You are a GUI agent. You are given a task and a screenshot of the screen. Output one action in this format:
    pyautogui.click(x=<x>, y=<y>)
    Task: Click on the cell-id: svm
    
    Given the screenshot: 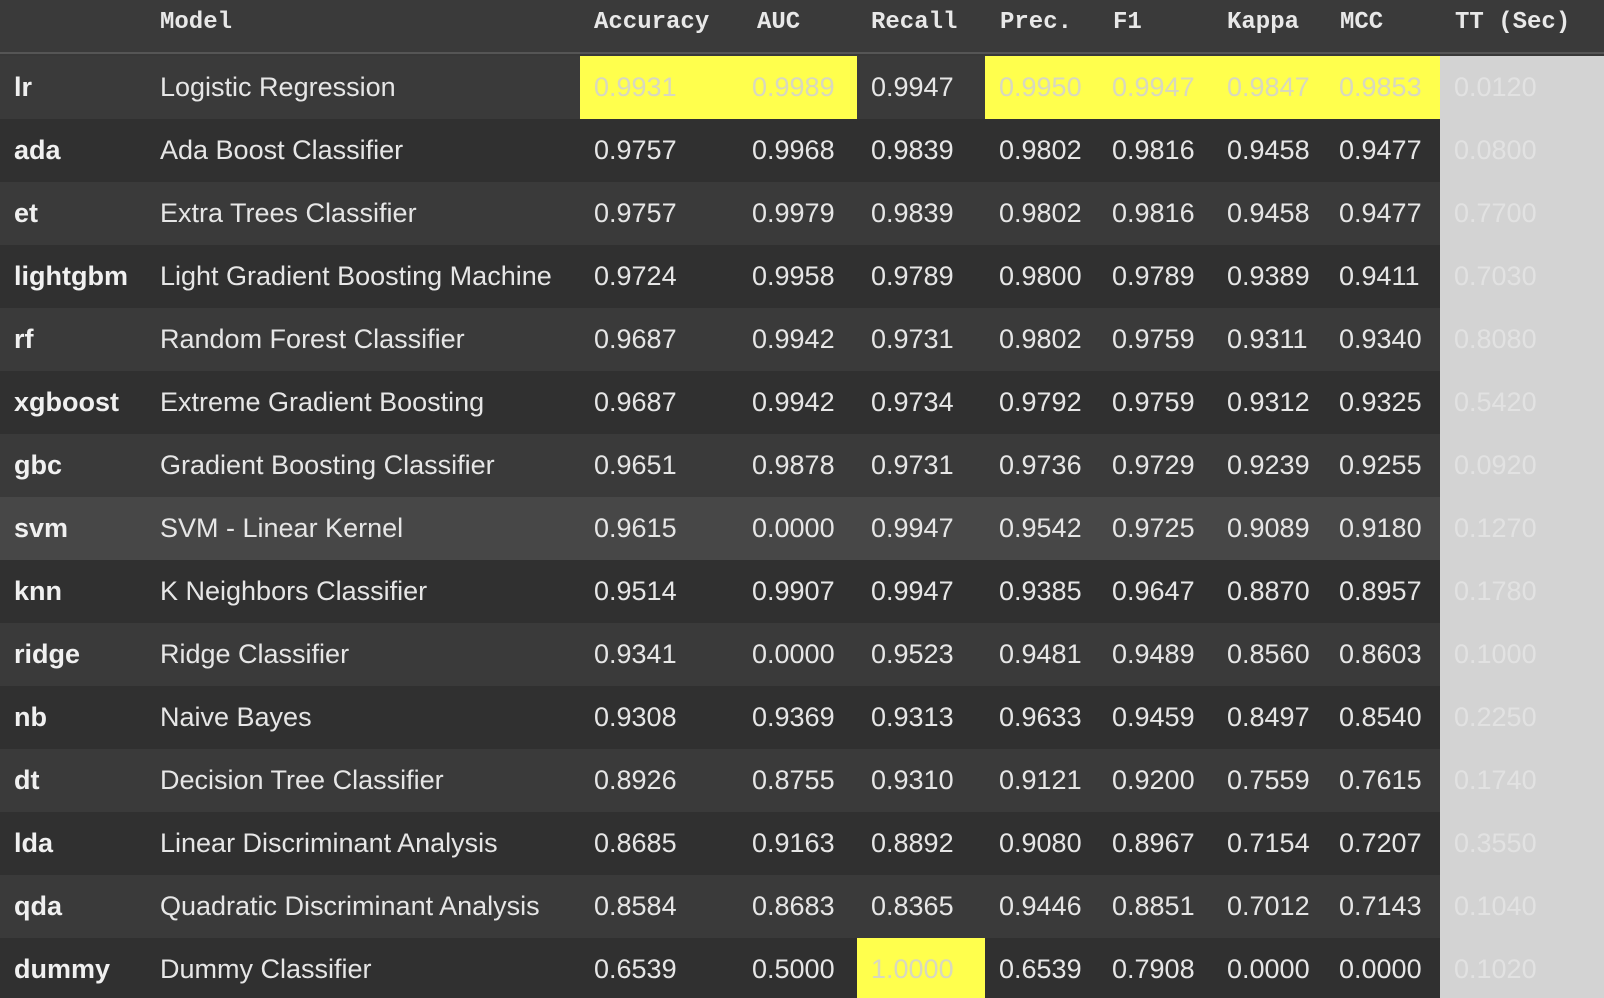 What is the action you would take?
    pyautogui.click(x=41, y=528)
    